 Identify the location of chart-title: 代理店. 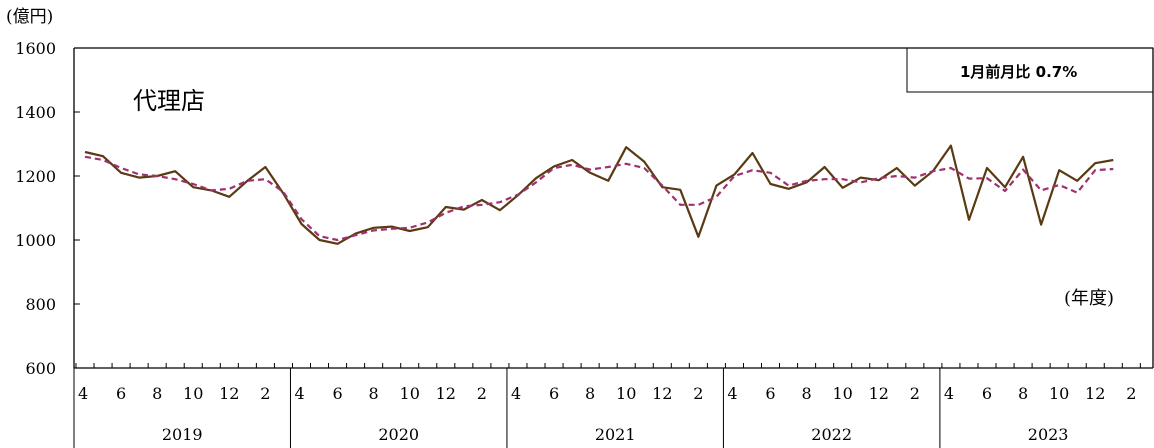
(169, 101).